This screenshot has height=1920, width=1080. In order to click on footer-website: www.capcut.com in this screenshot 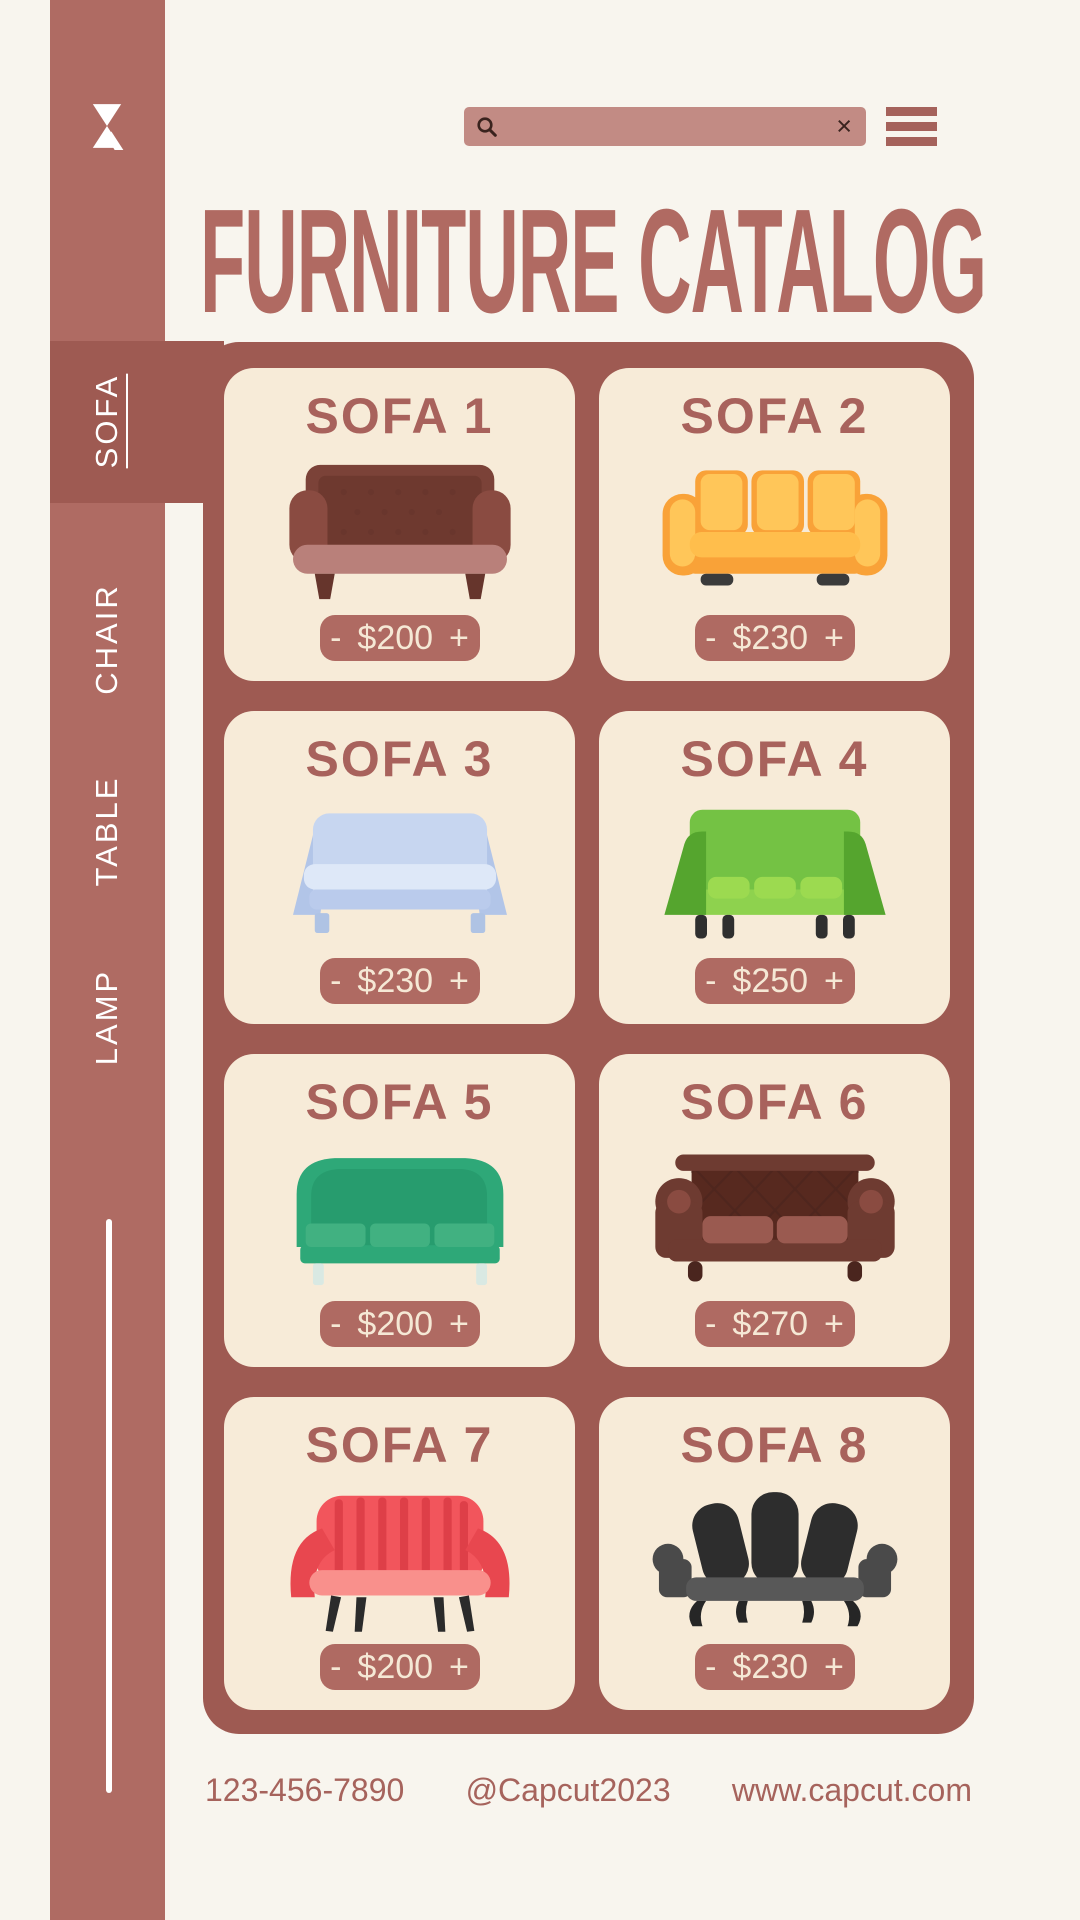, I will do `click(851, 1790)`.